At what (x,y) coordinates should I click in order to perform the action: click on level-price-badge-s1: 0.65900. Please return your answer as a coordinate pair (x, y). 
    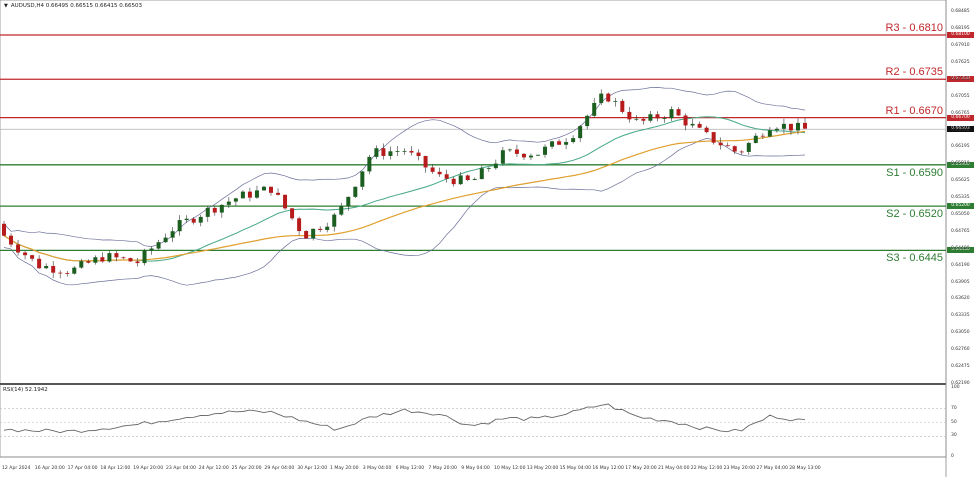
    Looking at the image, I should click on (960, 164).